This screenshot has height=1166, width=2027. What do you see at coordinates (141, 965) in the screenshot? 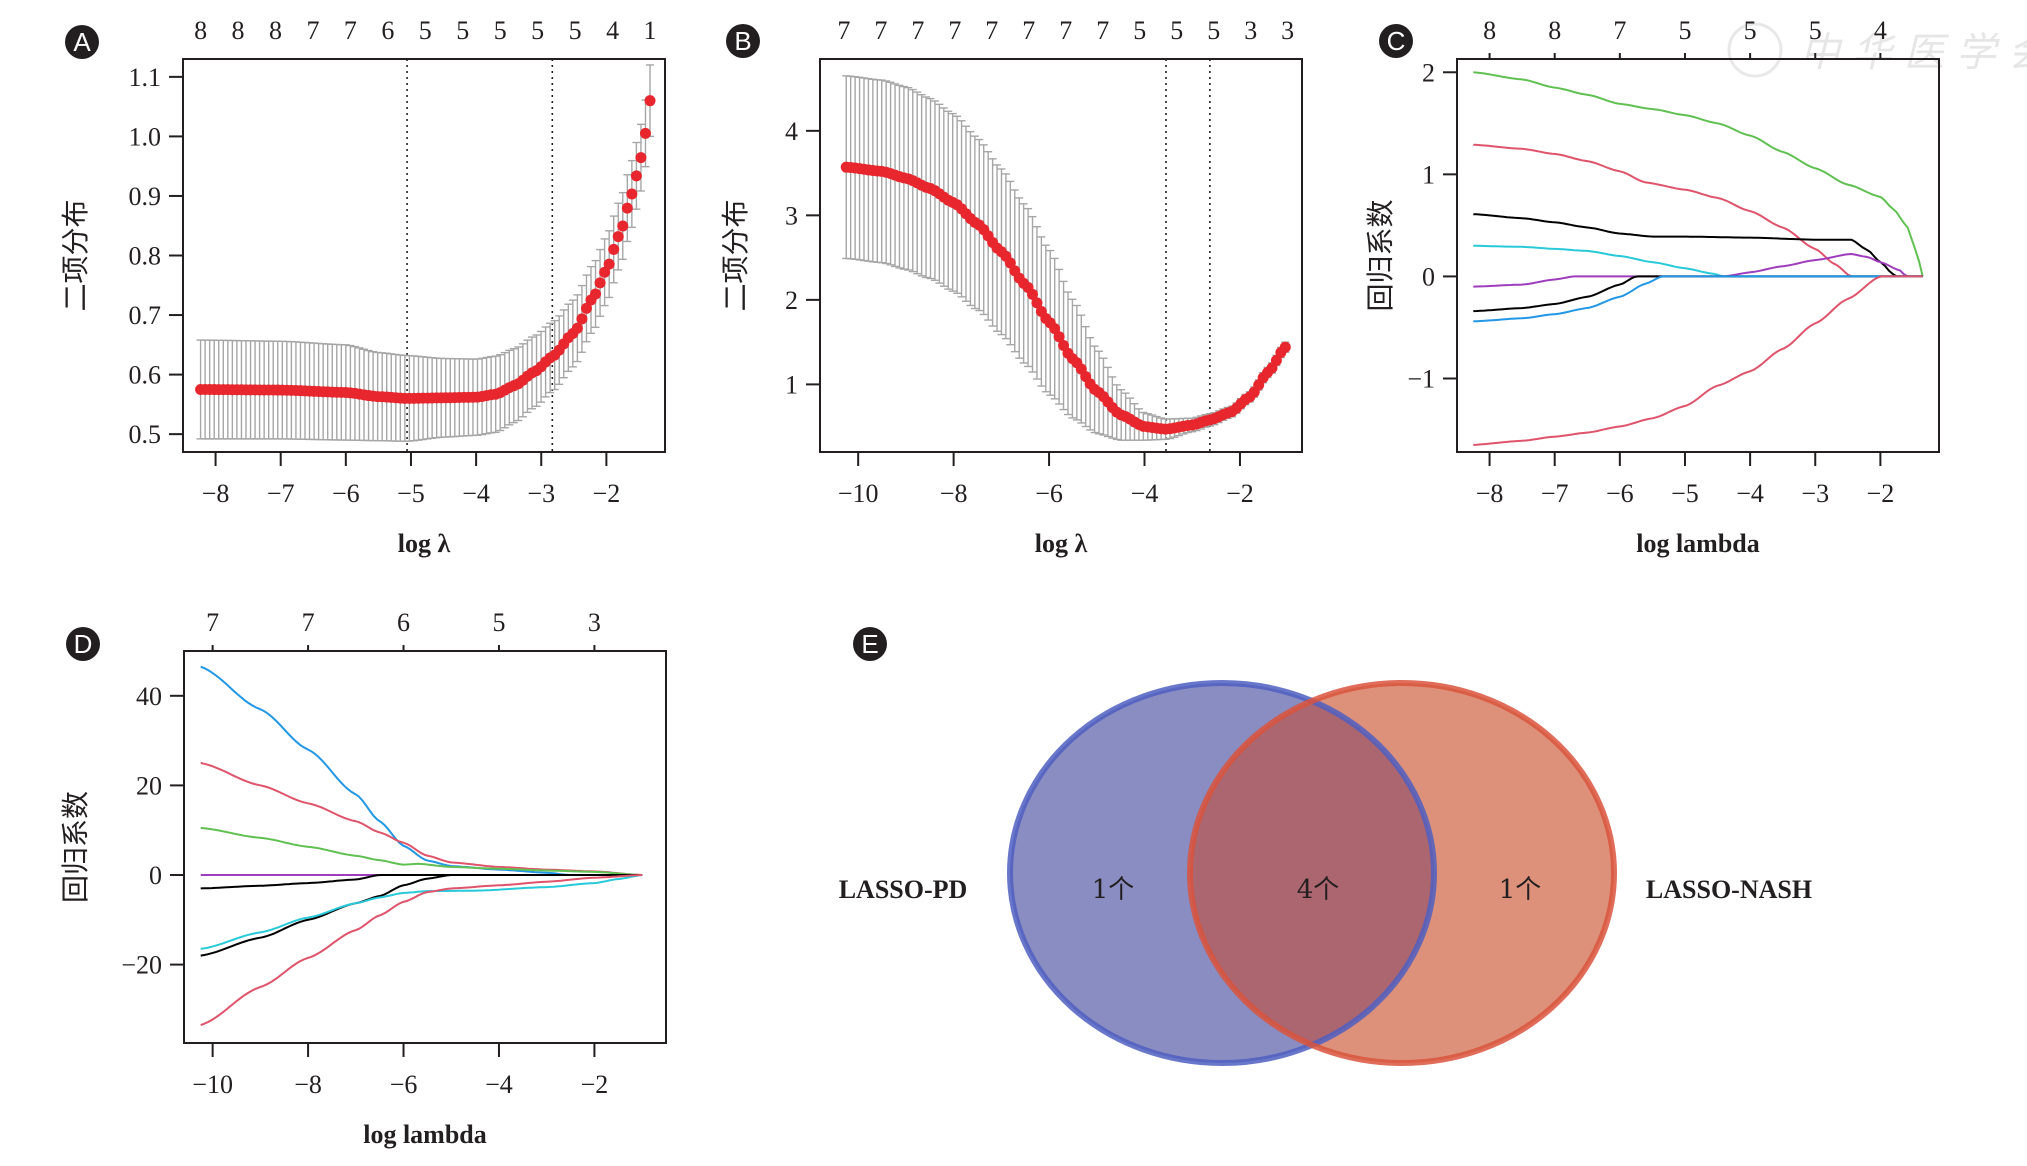
I see `y-tick-label: −20` at bounding box center [141, 965].